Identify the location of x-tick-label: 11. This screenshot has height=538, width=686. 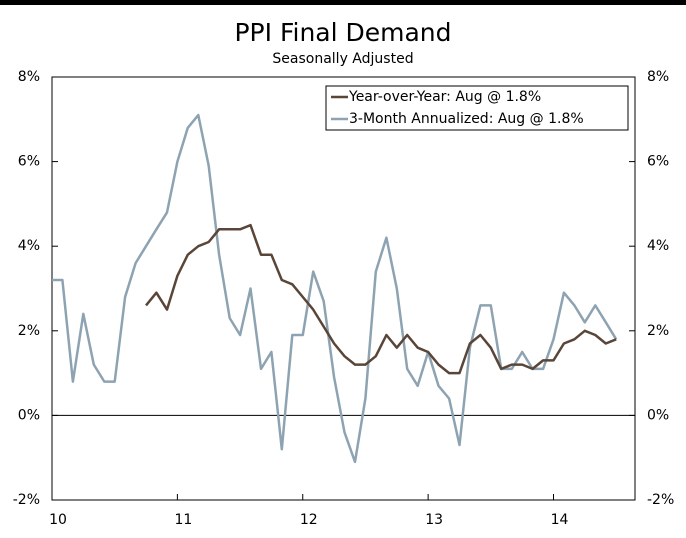
(183, 520).